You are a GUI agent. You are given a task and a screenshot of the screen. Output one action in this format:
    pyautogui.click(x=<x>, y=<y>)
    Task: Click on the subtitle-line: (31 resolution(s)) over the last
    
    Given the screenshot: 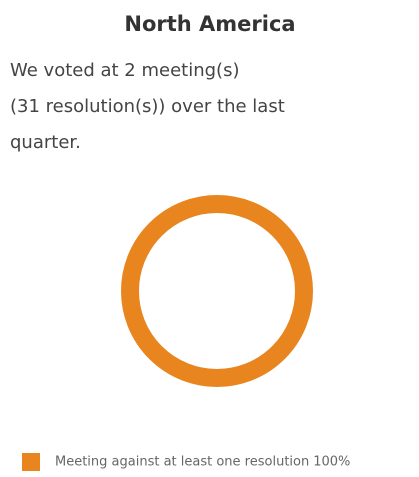 What is the action you would take?
    pyautogui.click(x=147, y=106)
    